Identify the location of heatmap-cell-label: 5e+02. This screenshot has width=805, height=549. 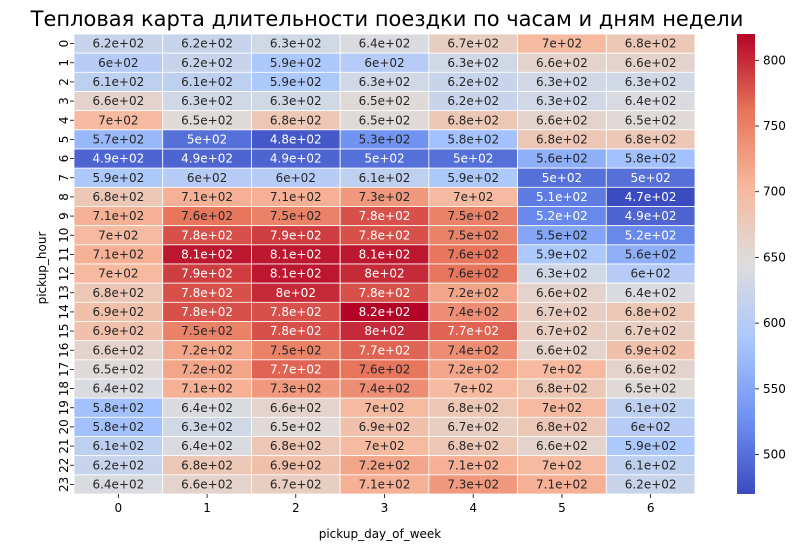
(207, 139).